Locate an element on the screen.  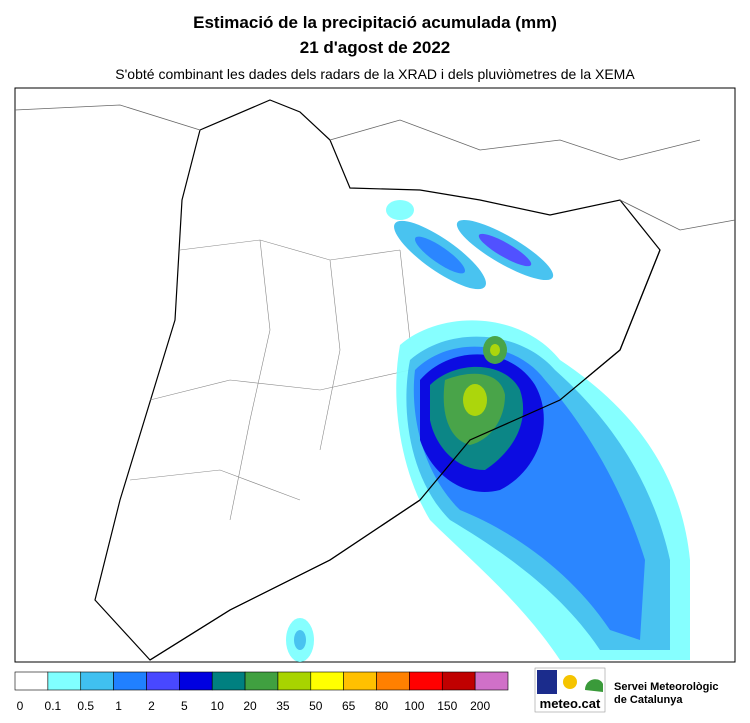
logo-brand: meteo.cat is located at coordinates (570, 703).